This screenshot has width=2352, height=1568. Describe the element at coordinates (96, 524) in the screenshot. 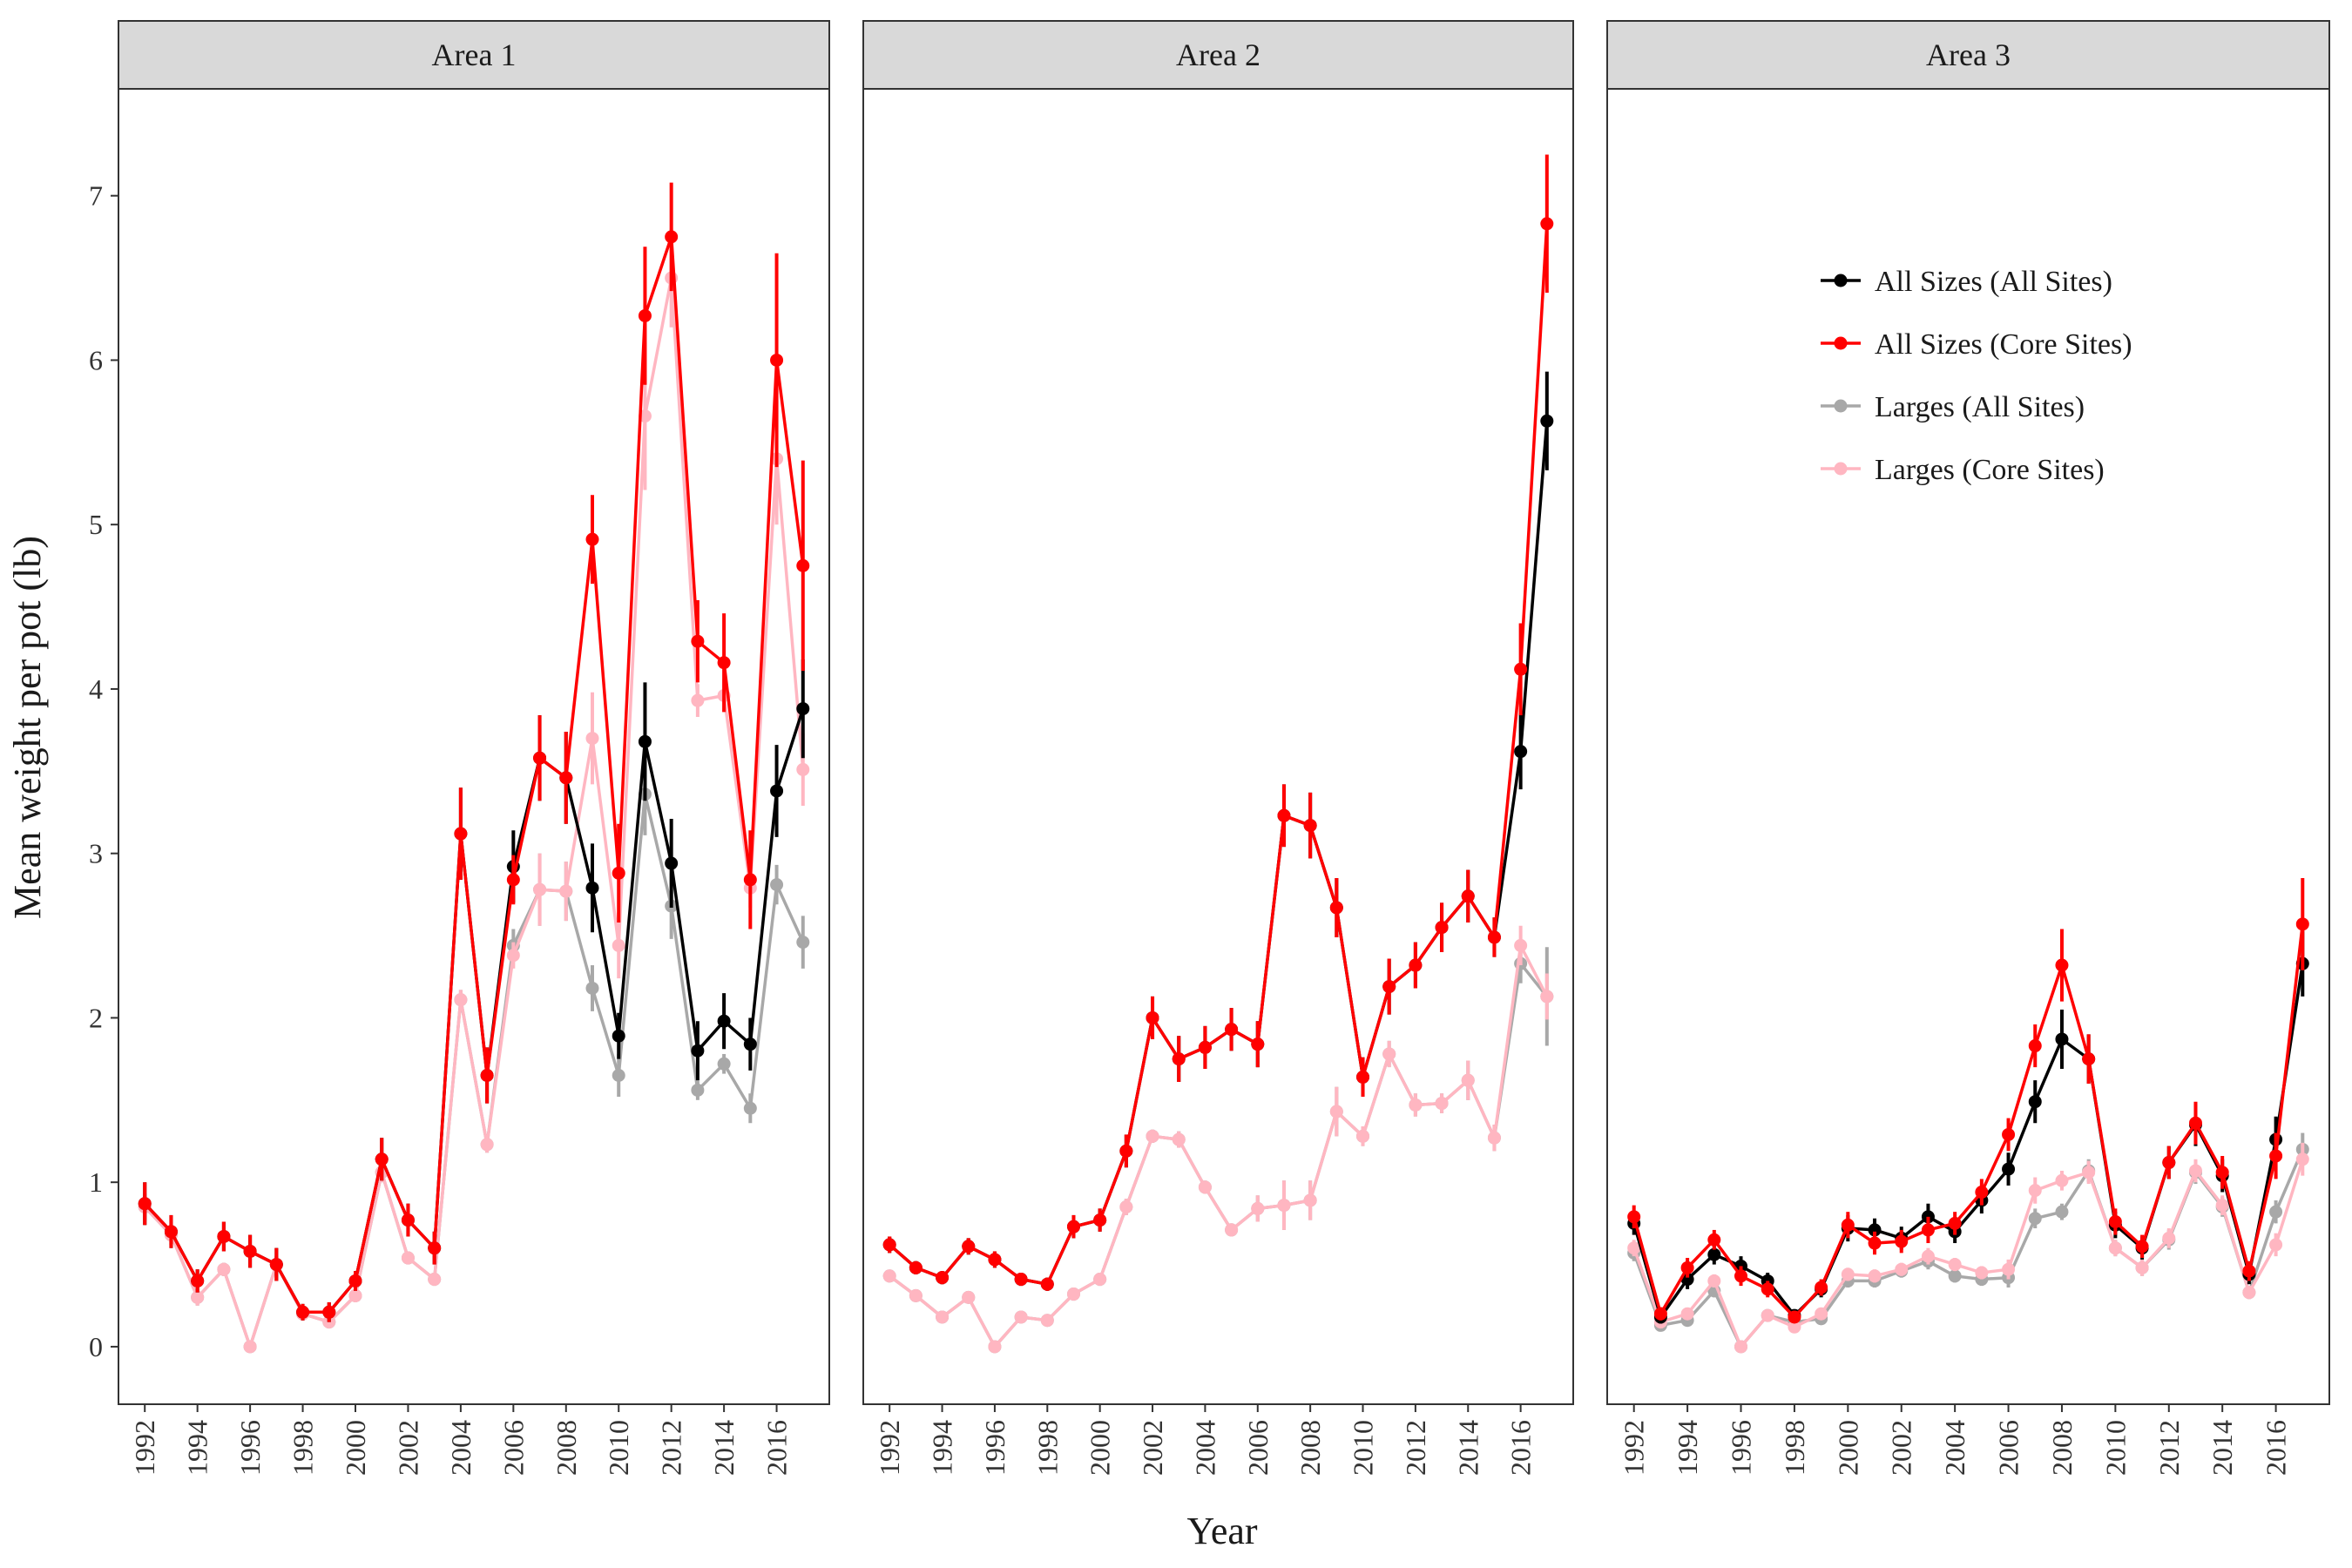

I see `y-tick-label: 5` at that location.